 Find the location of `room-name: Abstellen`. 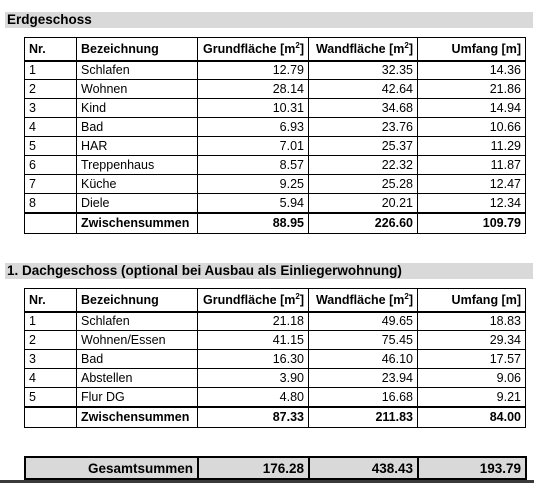

room-name: Abstellen is located at coordinates (137, 378).